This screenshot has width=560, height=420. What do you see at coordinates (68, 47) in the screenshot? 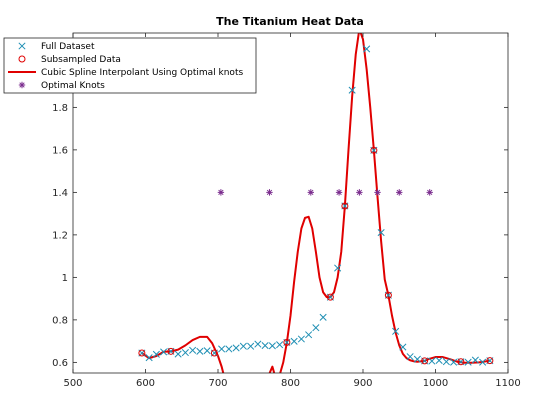
I see `legend-label: Full Dataset` at bounding box center [68, 47].